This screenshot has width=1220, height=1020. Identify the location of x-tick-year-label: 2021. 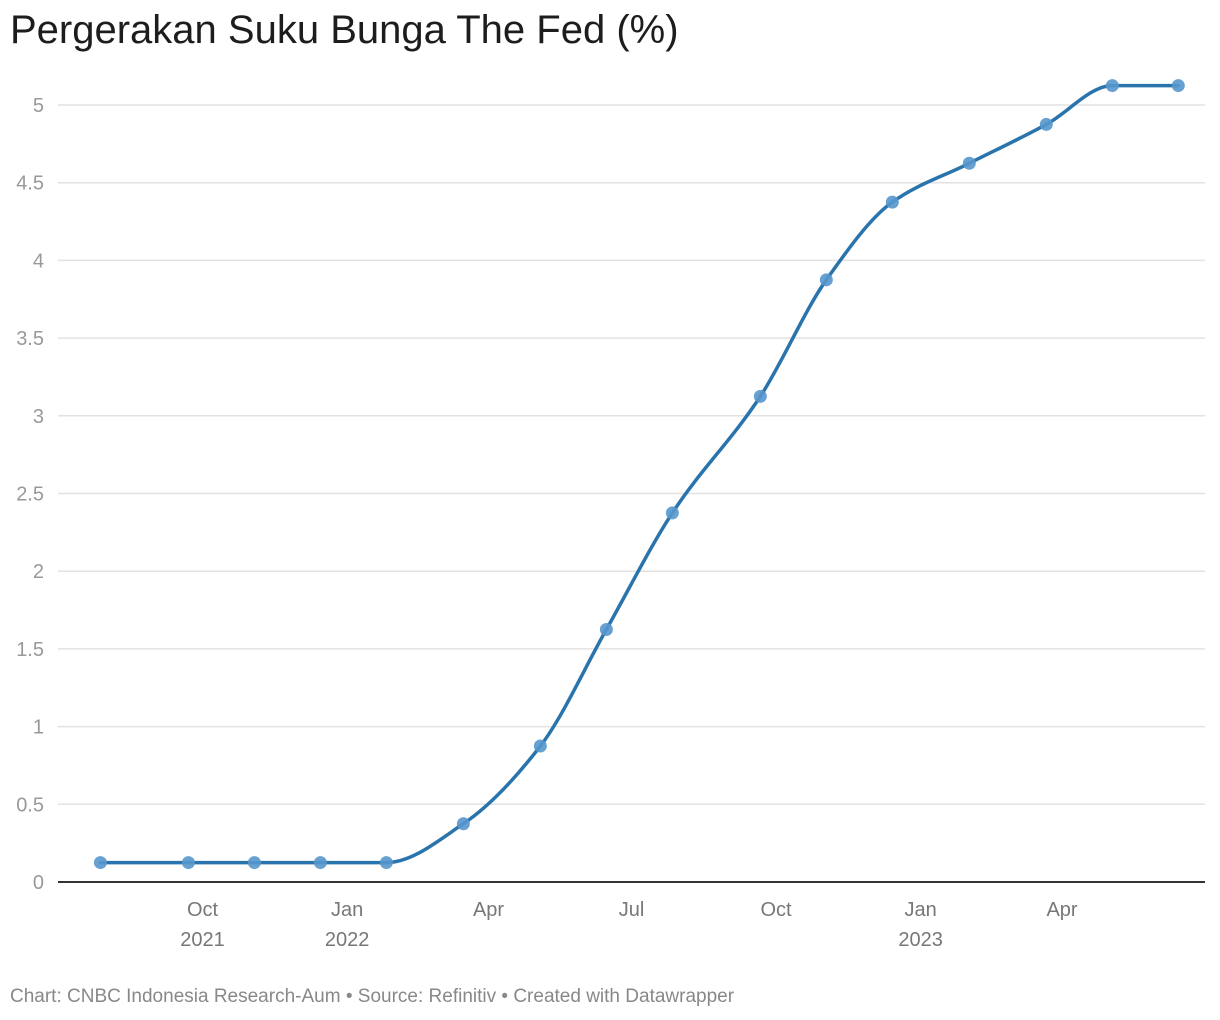
(202, 940).